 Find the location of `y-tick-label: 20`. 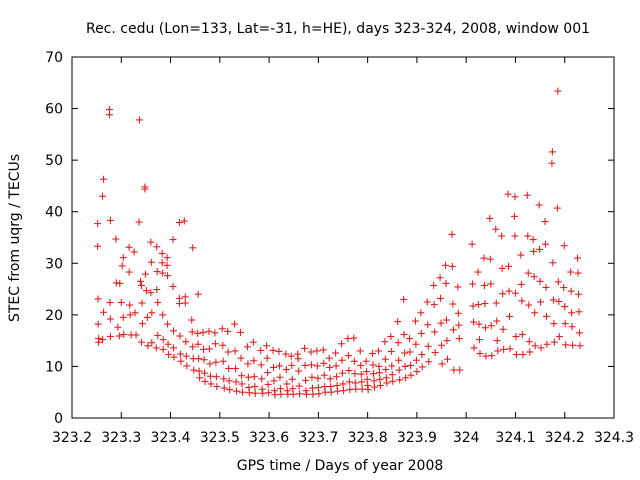

y-tick-label: 20 is located at coordinates (54, 316).